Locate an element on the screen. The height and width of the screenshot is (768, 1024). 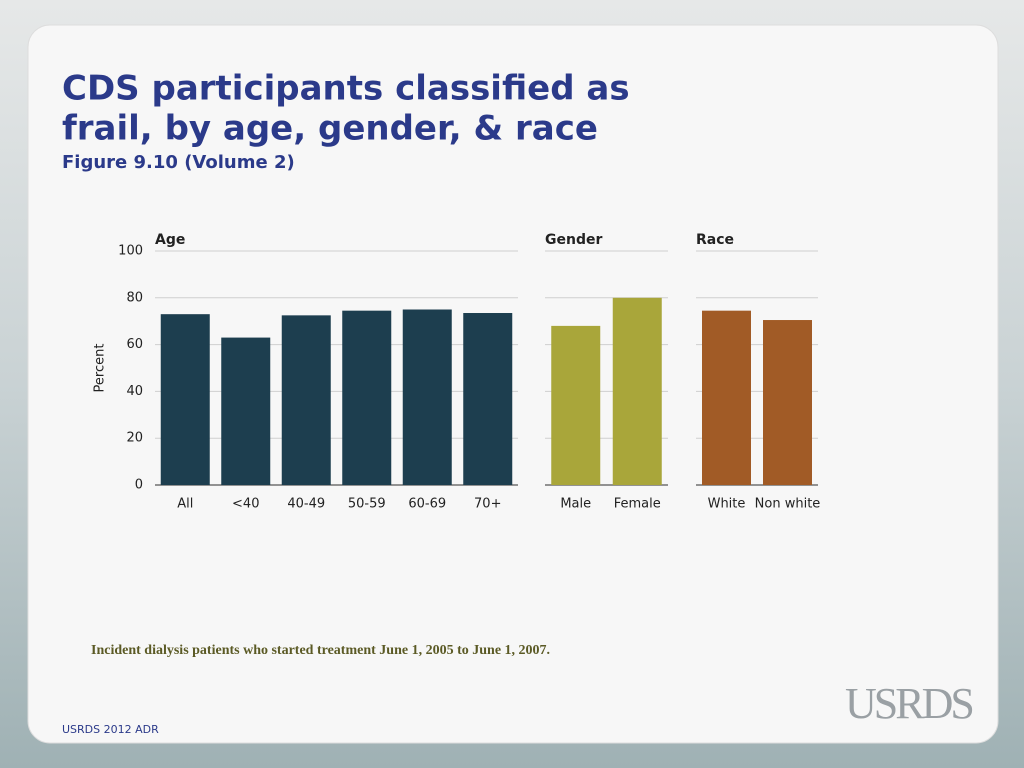
y-axis-label: Percent is located at coordinates (100, 368).